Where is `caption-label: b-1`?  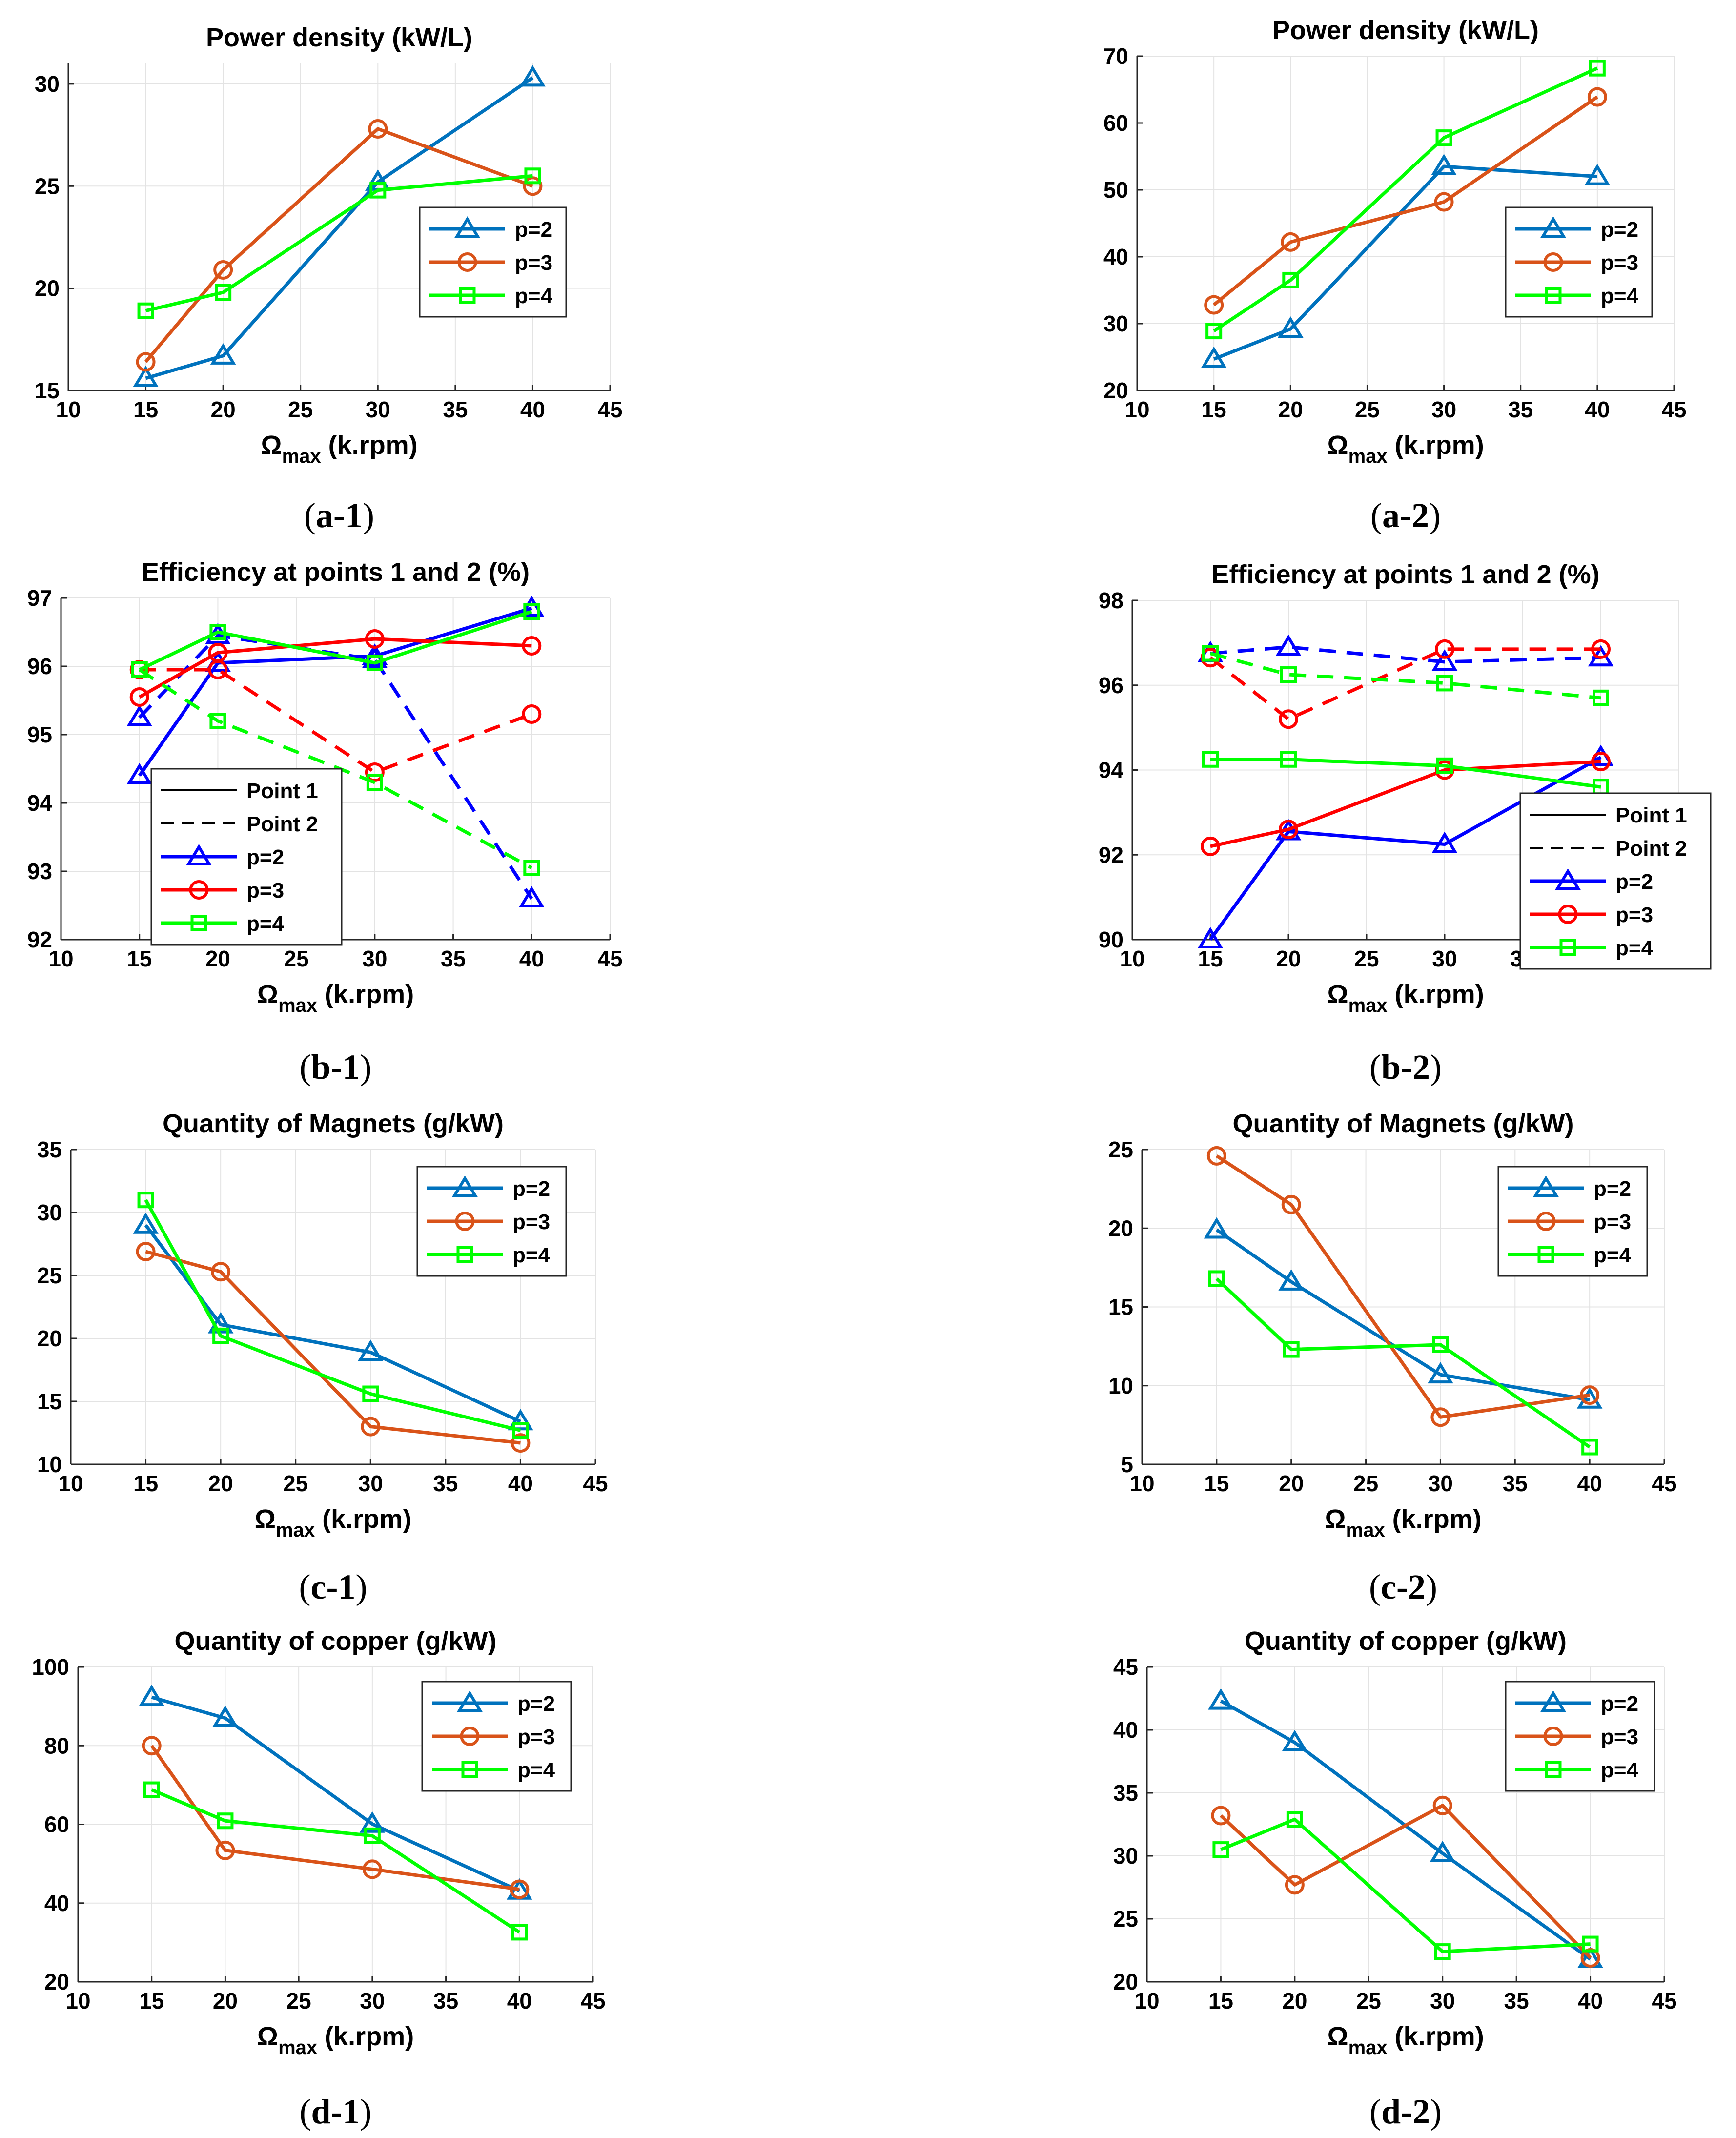 caption-label: b-1 is located at coordinates (335, 1067).